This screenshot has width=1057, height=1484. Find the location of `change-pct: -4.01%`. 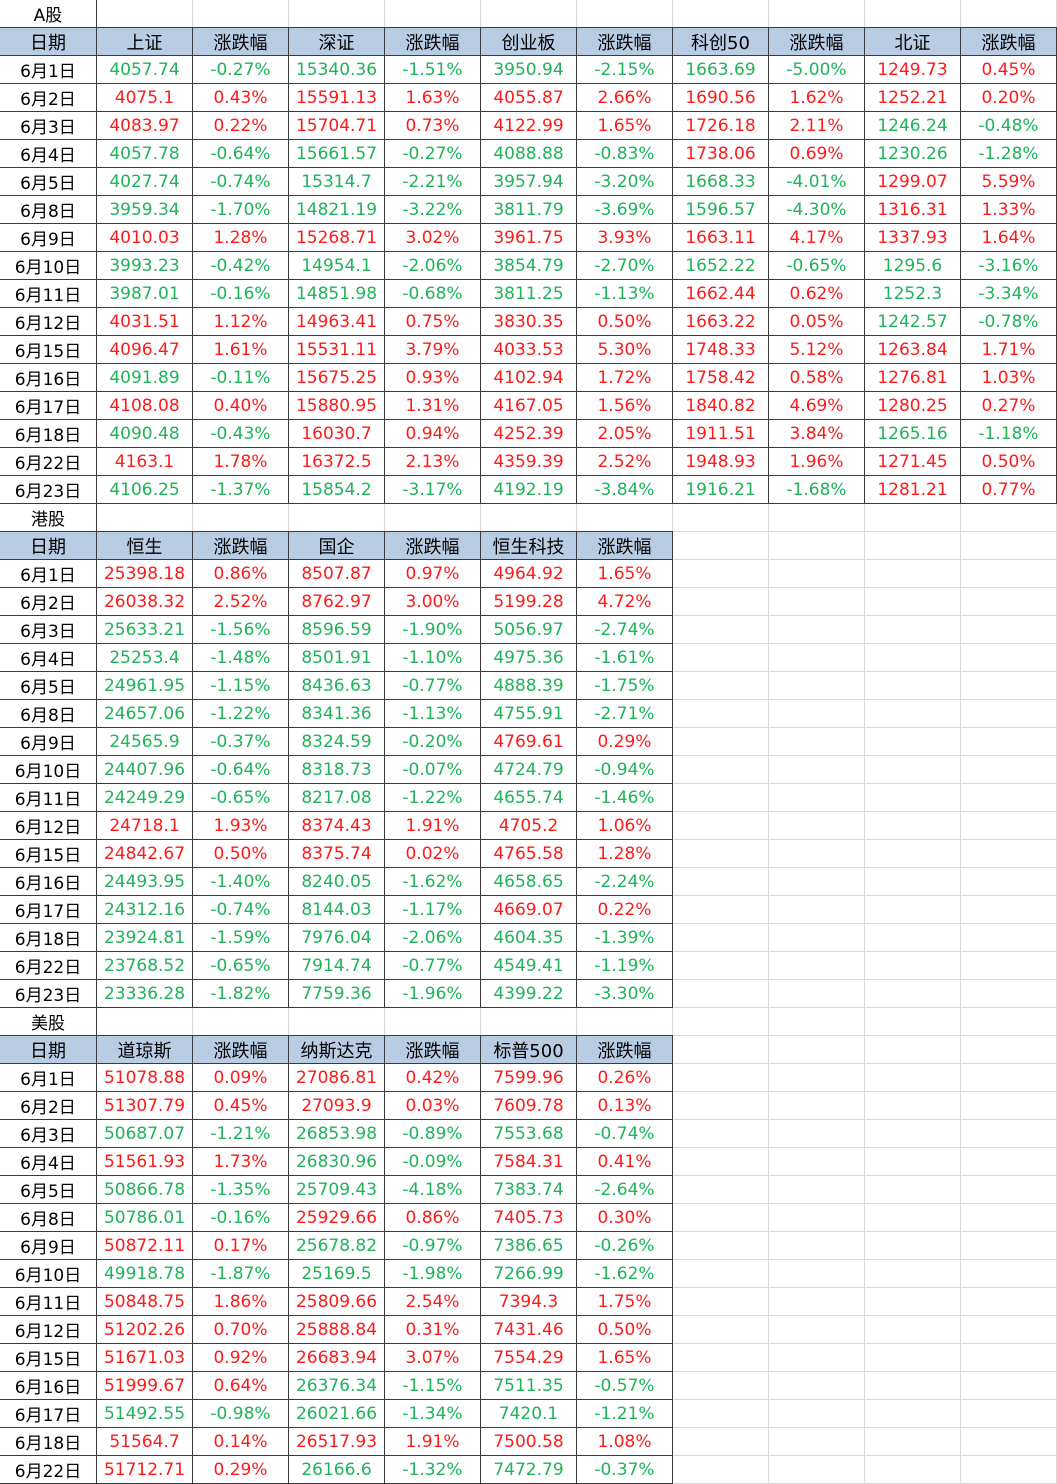

change-pct: -4.01% is located at coordinates (816, 181).